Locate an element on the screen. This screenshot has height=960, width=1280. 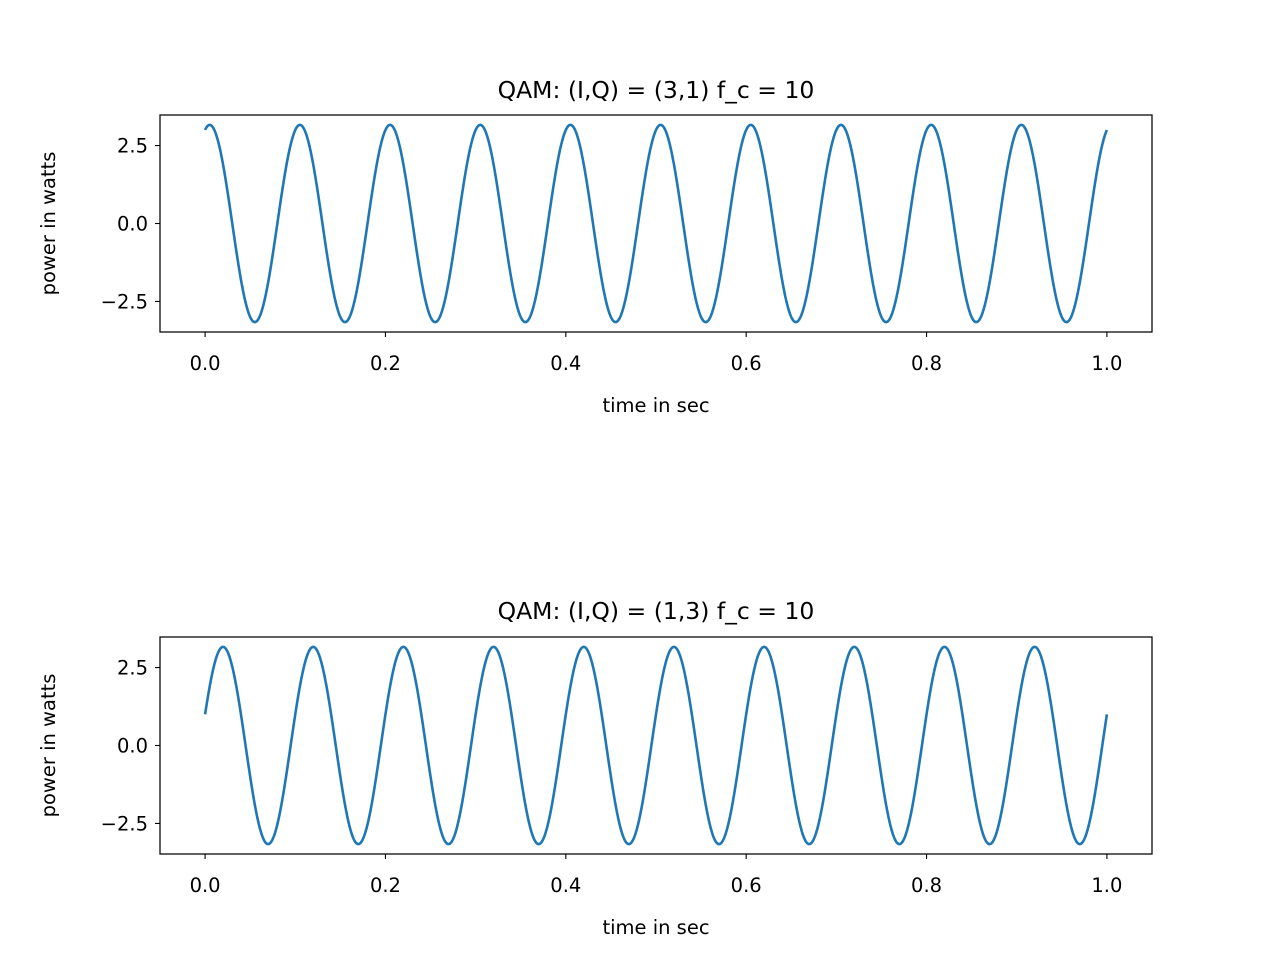
subplot-2-y-ticks: −2.5 0.0 2.5 is located at coordinates (130, 746).